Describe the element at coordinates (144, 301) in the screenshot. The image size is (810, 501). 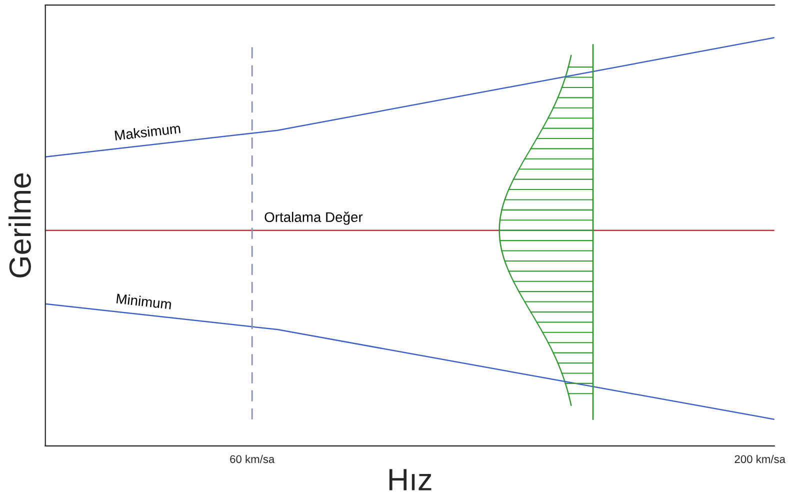
I see `text: Minimum` at that location.